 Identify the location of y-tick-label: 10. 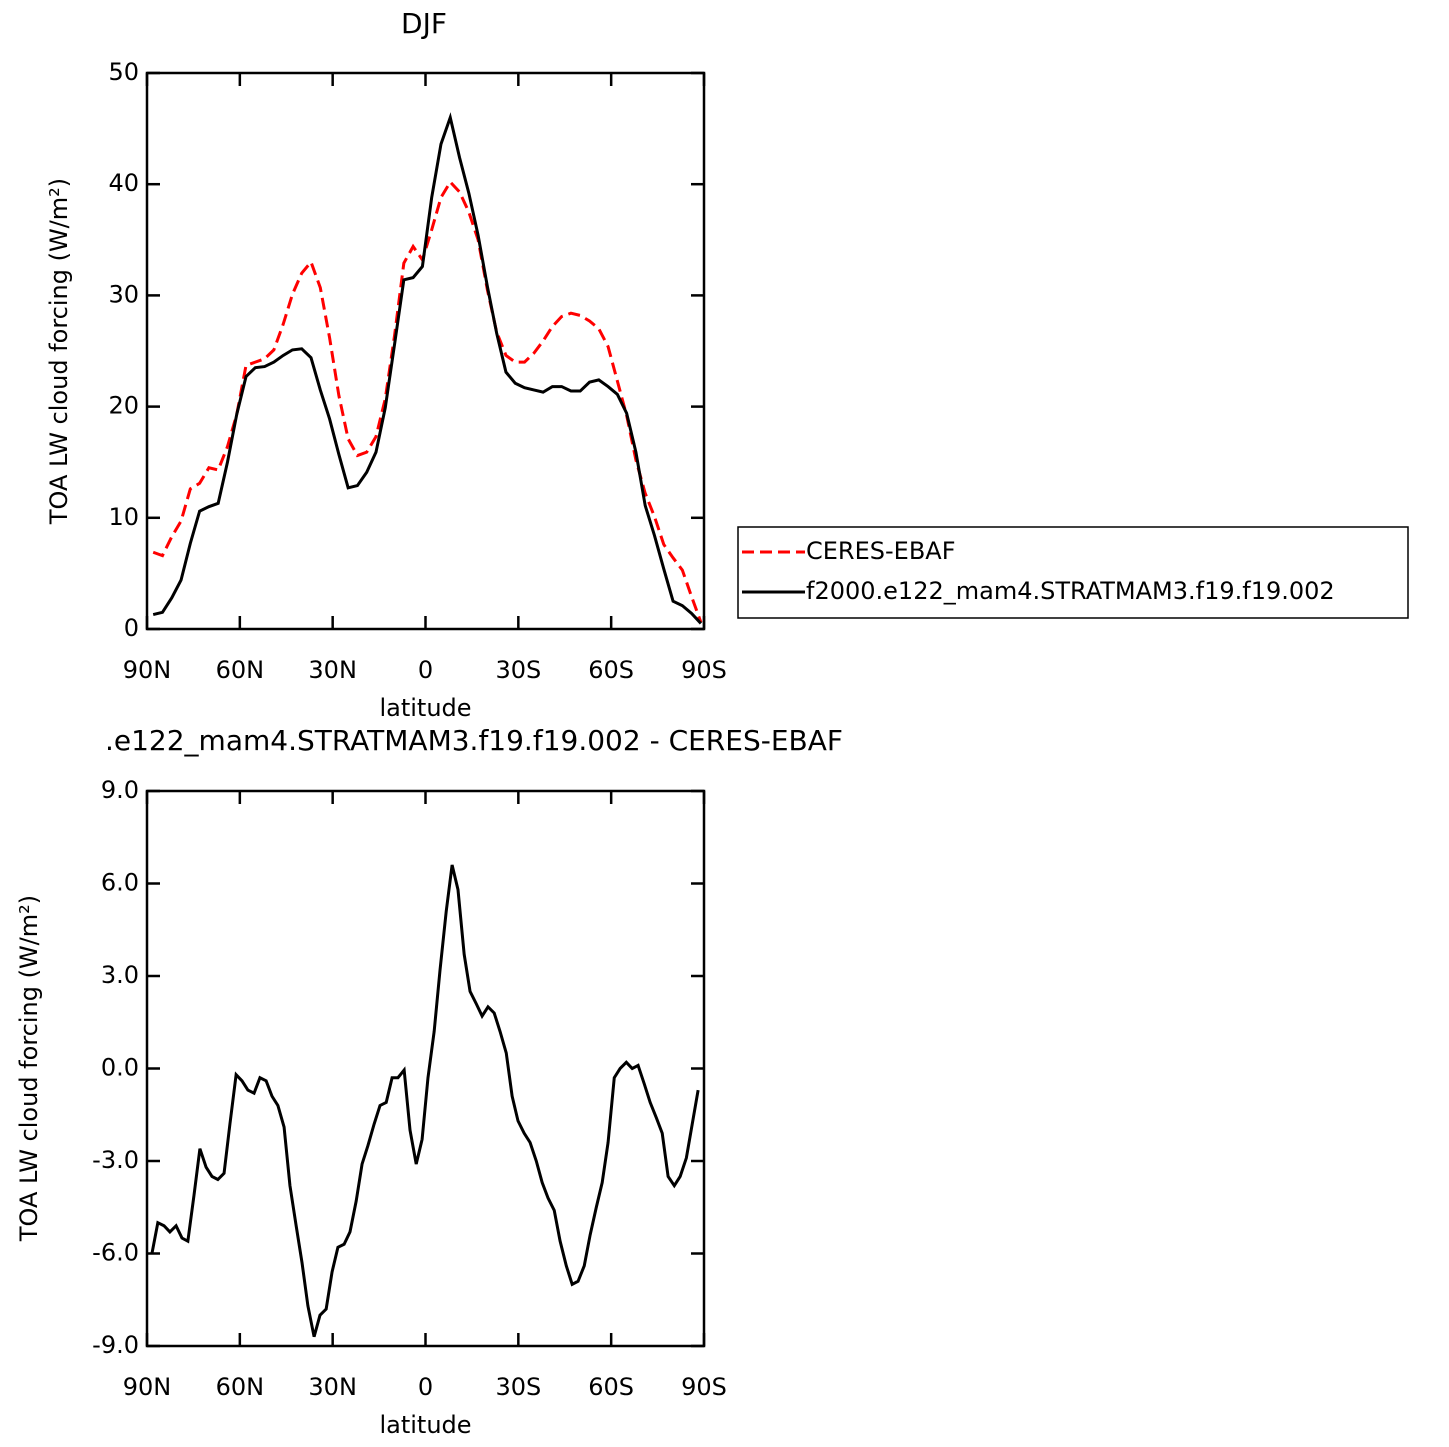
(123, 517).